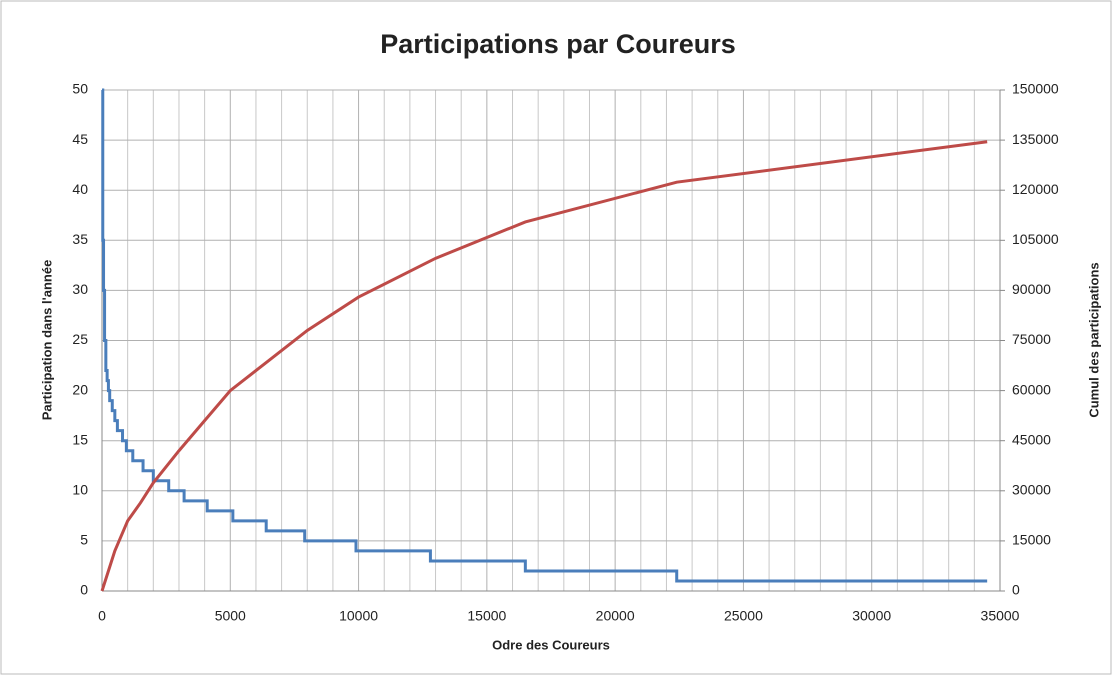  Describe the element at coordinates (871, 616) in the screenshot. I see `x-tick-label: 30000` at that location.